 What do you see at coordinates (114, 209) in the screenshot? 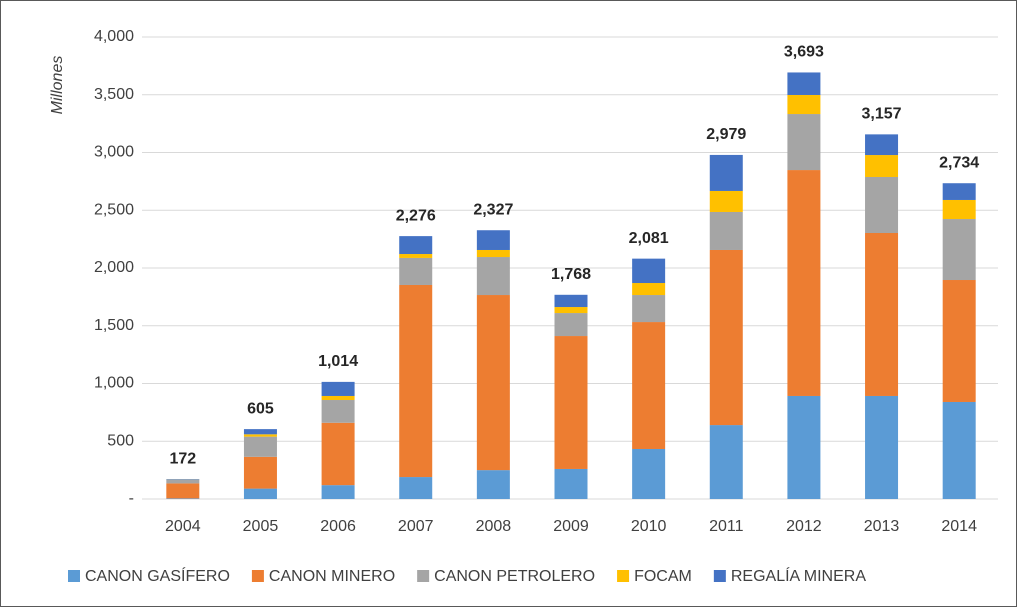
I see `y-tick-label: 2,500` at bounding box center [114, 209].